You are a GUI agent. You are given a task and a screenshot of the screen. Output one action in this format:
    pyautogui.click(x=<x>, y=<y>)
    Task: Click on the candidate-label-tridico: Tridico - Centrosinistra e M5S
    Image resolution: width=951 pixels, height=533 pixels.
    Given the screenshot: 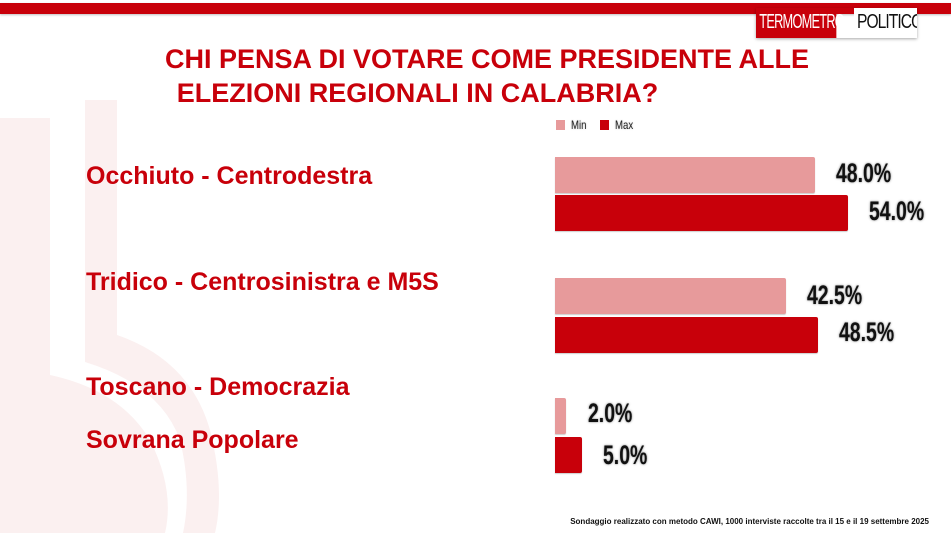 What is the action you would take?
    pyautogui.click(x=262, y=282)
    